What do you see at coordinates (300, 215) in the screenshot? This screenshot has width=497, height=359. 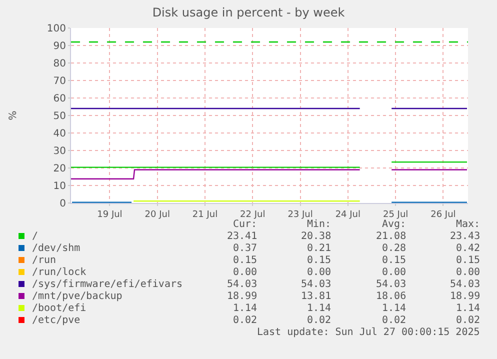 I see `x-tick-label: 23 Jul` at bounding box center [300, 215].